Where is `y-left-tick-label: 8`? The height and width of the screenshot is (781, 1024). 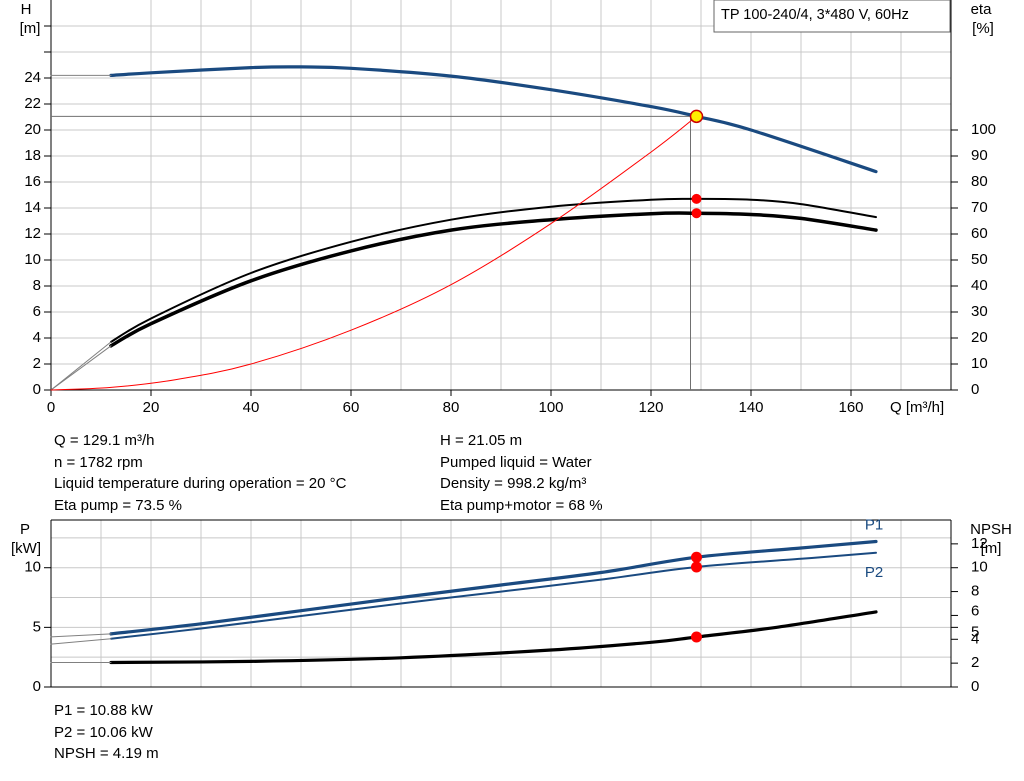 y-left-tick-label: 8 is located at coordinates (37, 285).